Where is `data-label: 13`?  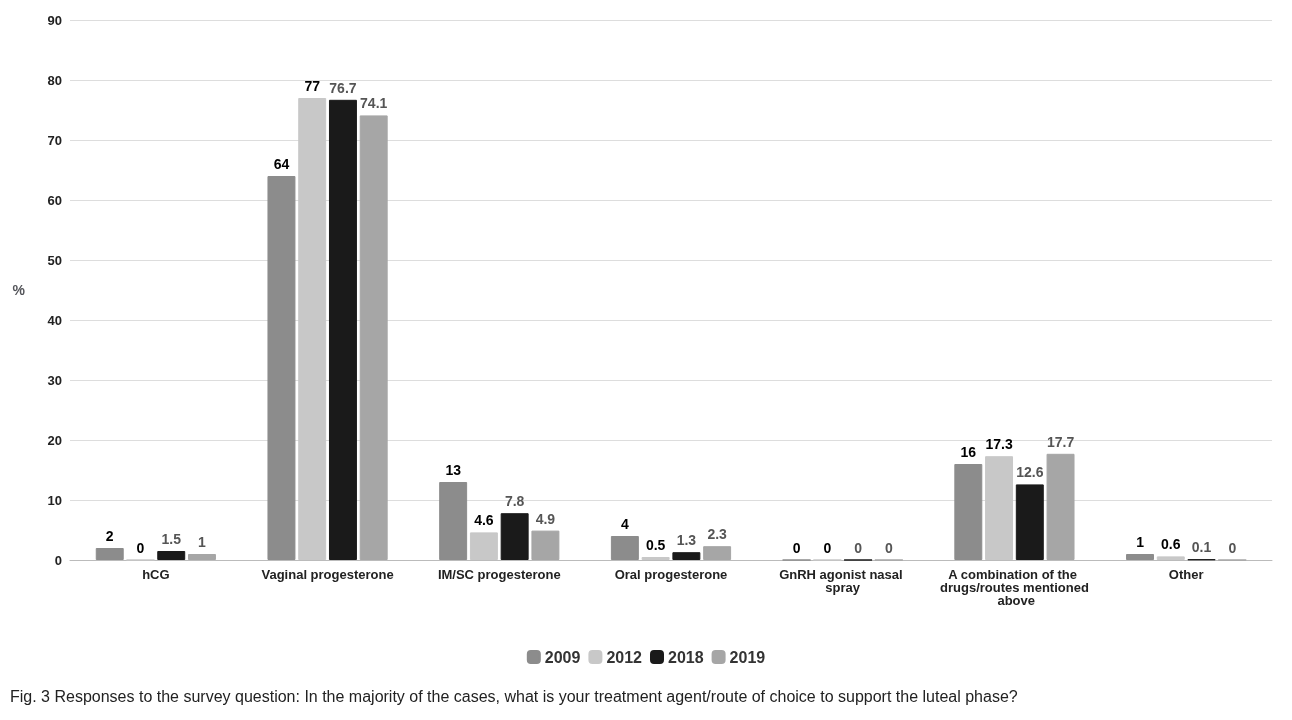
data-label: 13 is located at coordinates (453, 470).